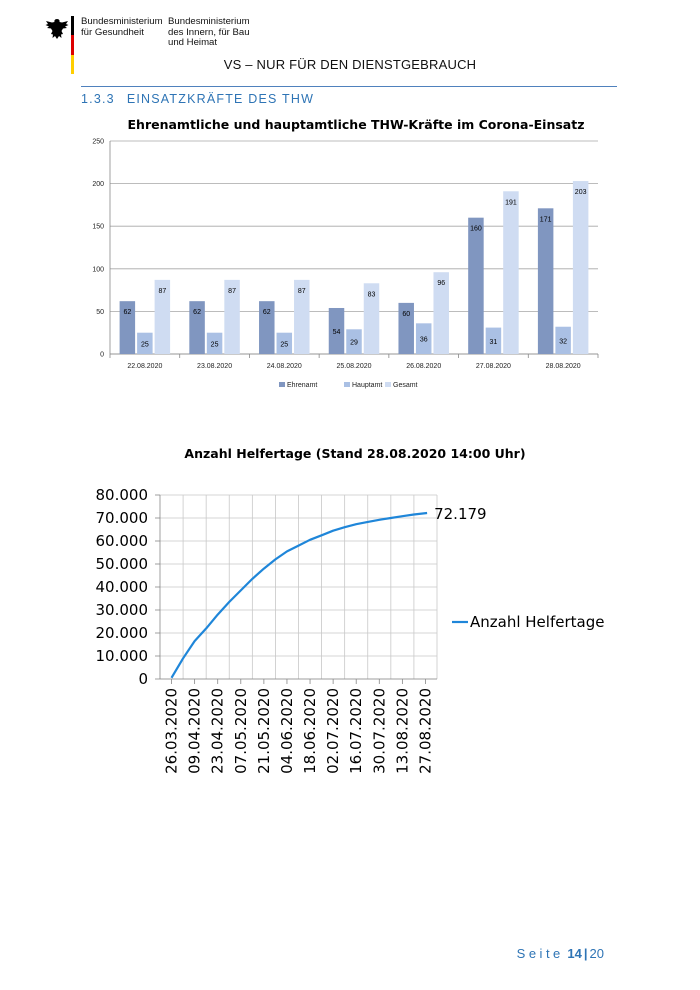 This screenshot has height=990, width=700. Describe the element at coordinates (122, 633) in the screenshot. I see `chart2-y-tick-label: 20.000` at that location.